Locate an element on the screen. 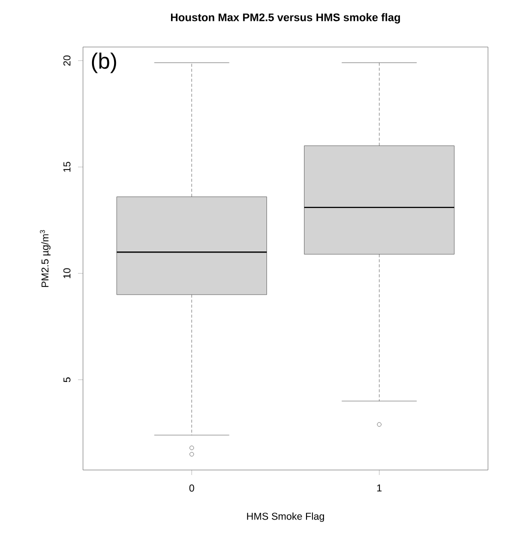  x-tick-label: 0 is located at coordinates (191, 488).